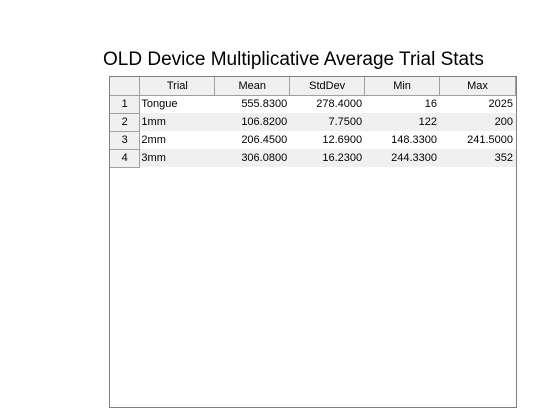  Describe the element at coordinates (327, 158) in the screenshot. I see `cell-stddev: 16.2300` at that location.